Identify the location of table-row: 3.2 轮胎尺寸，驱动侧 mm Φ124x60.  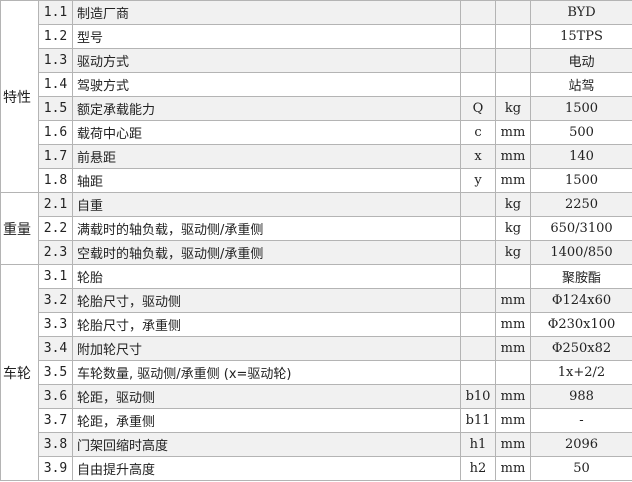
(316, 300).